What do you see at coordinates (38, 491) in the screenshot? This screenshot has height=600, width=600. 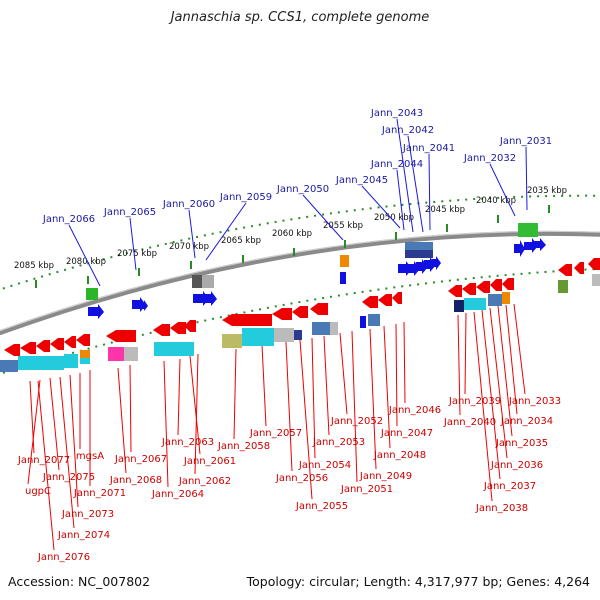 I see `bottom-gene-label: ugpC` at bounding box center [38, 491].